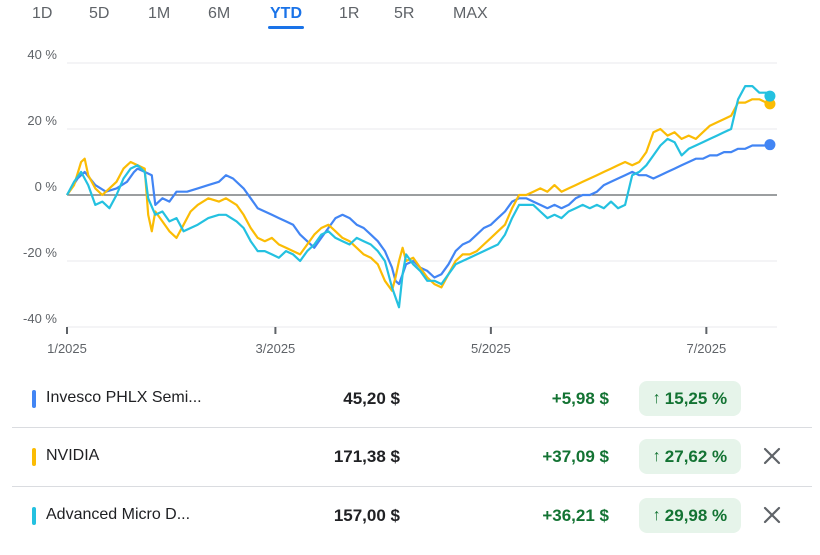  I want to click on x-tick-label: 3/2025, so click(276, 348).